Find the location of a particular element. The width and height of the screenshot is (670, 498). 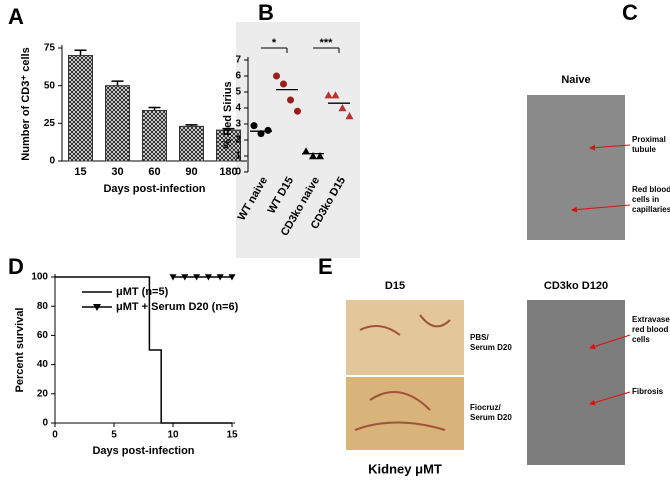

y-tick-label: 7 is located at coordinates (238, 60).